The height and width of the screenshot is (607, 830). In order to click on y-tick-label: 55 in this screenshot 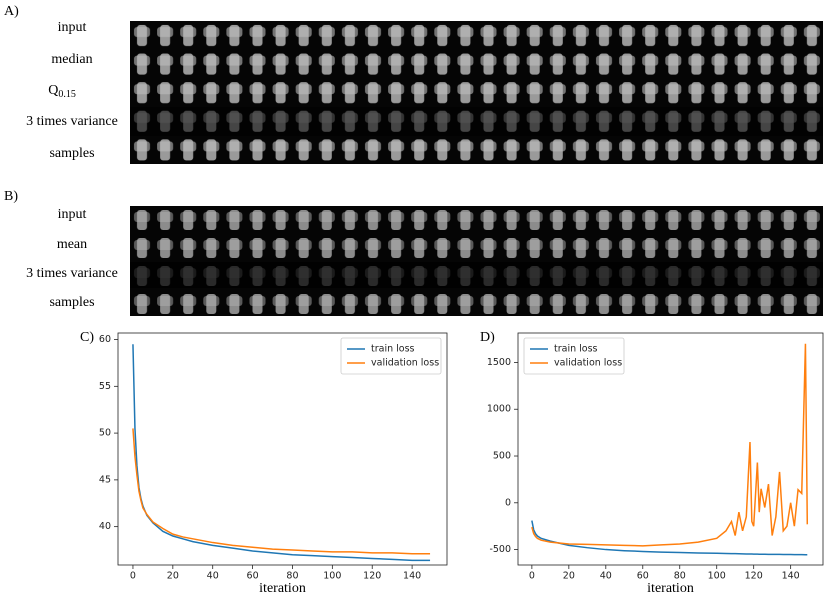, I will do `click(105, 386)`.